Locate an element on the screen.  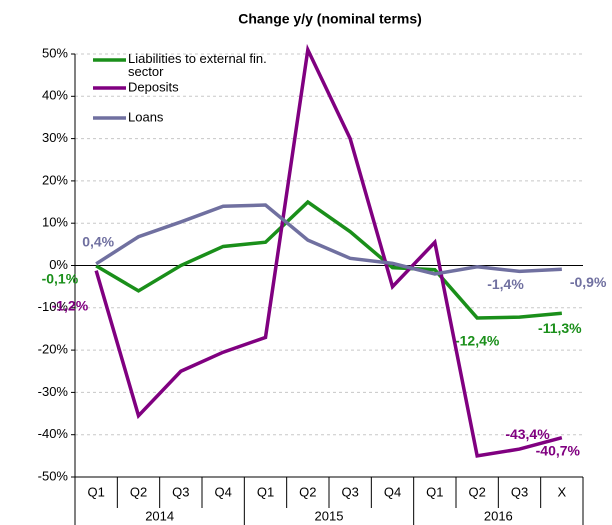
data-label: -1,4% is located at coordinates (505, 284).